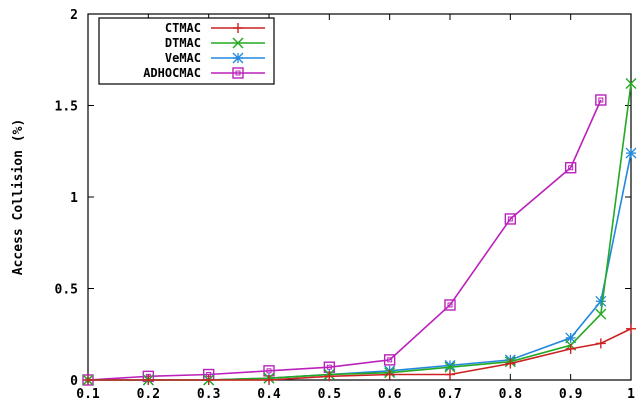  What do you see at coordinates (88, 394) in the screenshot?
I see `x-tick-label: 0.1` at bounding box center [88, 394].